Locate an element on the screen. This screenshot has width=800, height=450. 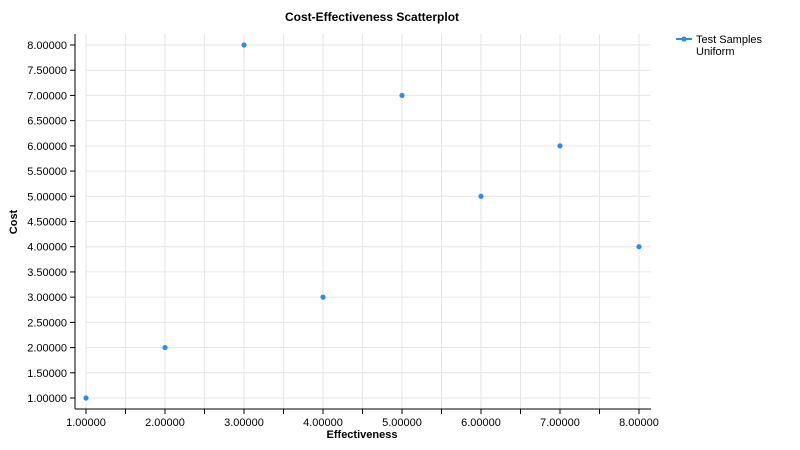
y-tick-label: 5.00000 is located at coordinates (47, 197).